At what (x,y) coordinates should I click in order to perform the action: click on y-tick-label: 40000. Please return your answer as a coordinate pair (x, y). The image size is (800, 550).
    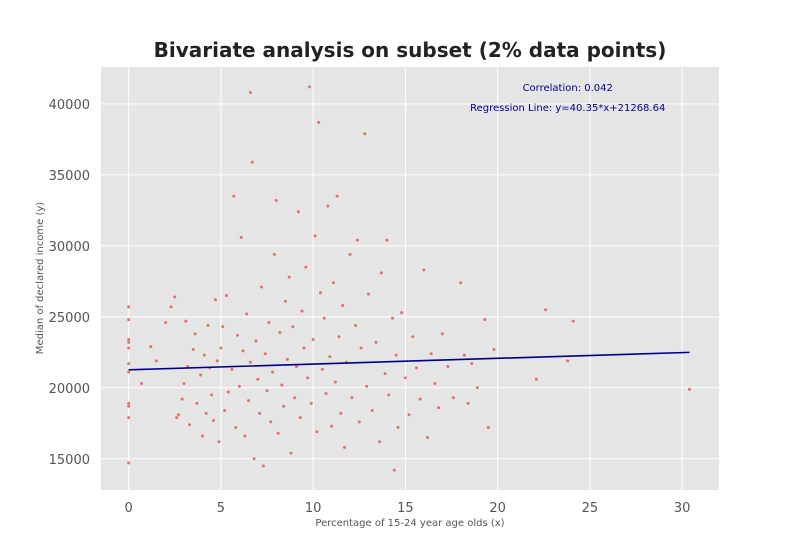
    Looking at the image, I should click on (69, 105).